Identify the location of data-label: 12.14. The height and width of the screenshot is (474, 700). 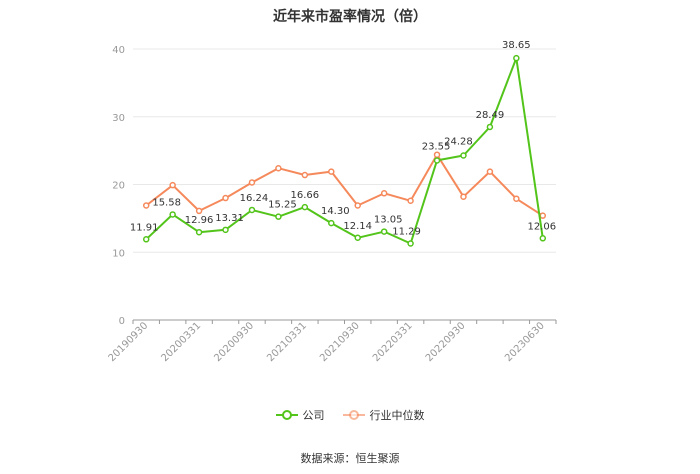
(357, 226).